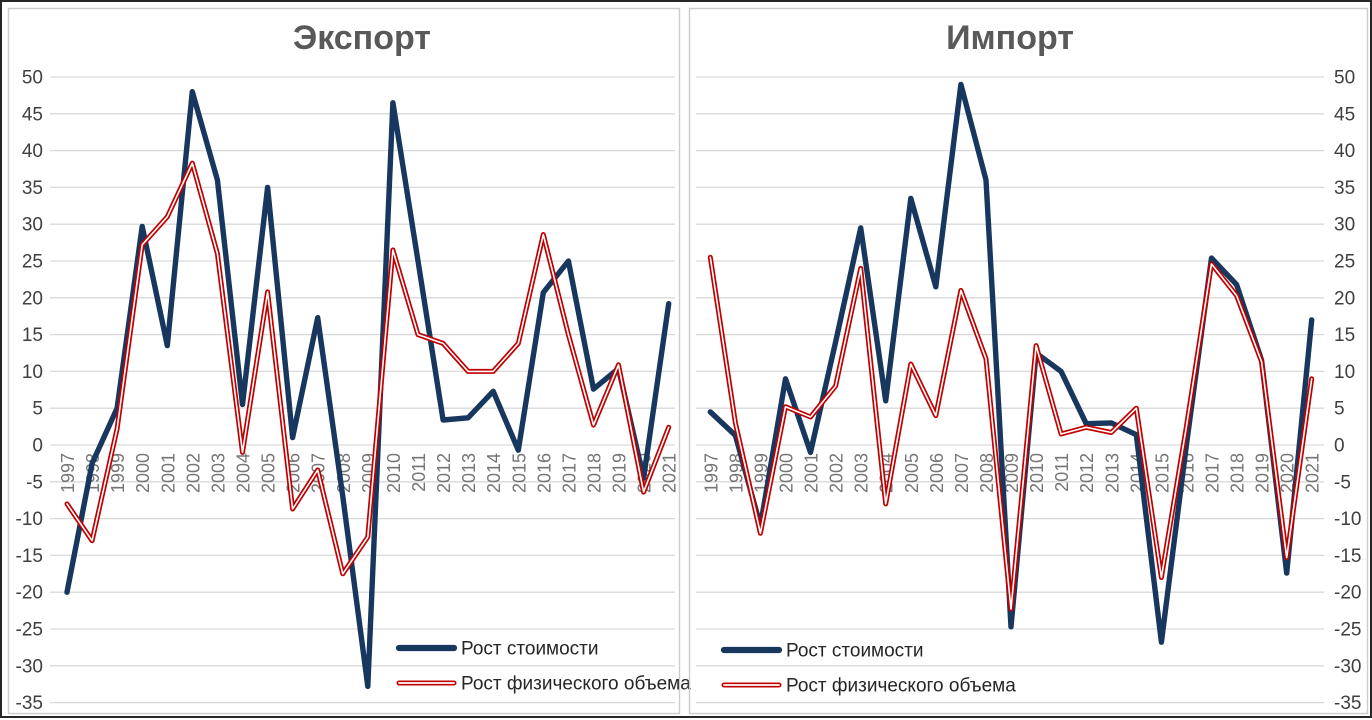 The image size is (1372, 720). I want to click on x-year-label: 2009, so click(1012, 473).